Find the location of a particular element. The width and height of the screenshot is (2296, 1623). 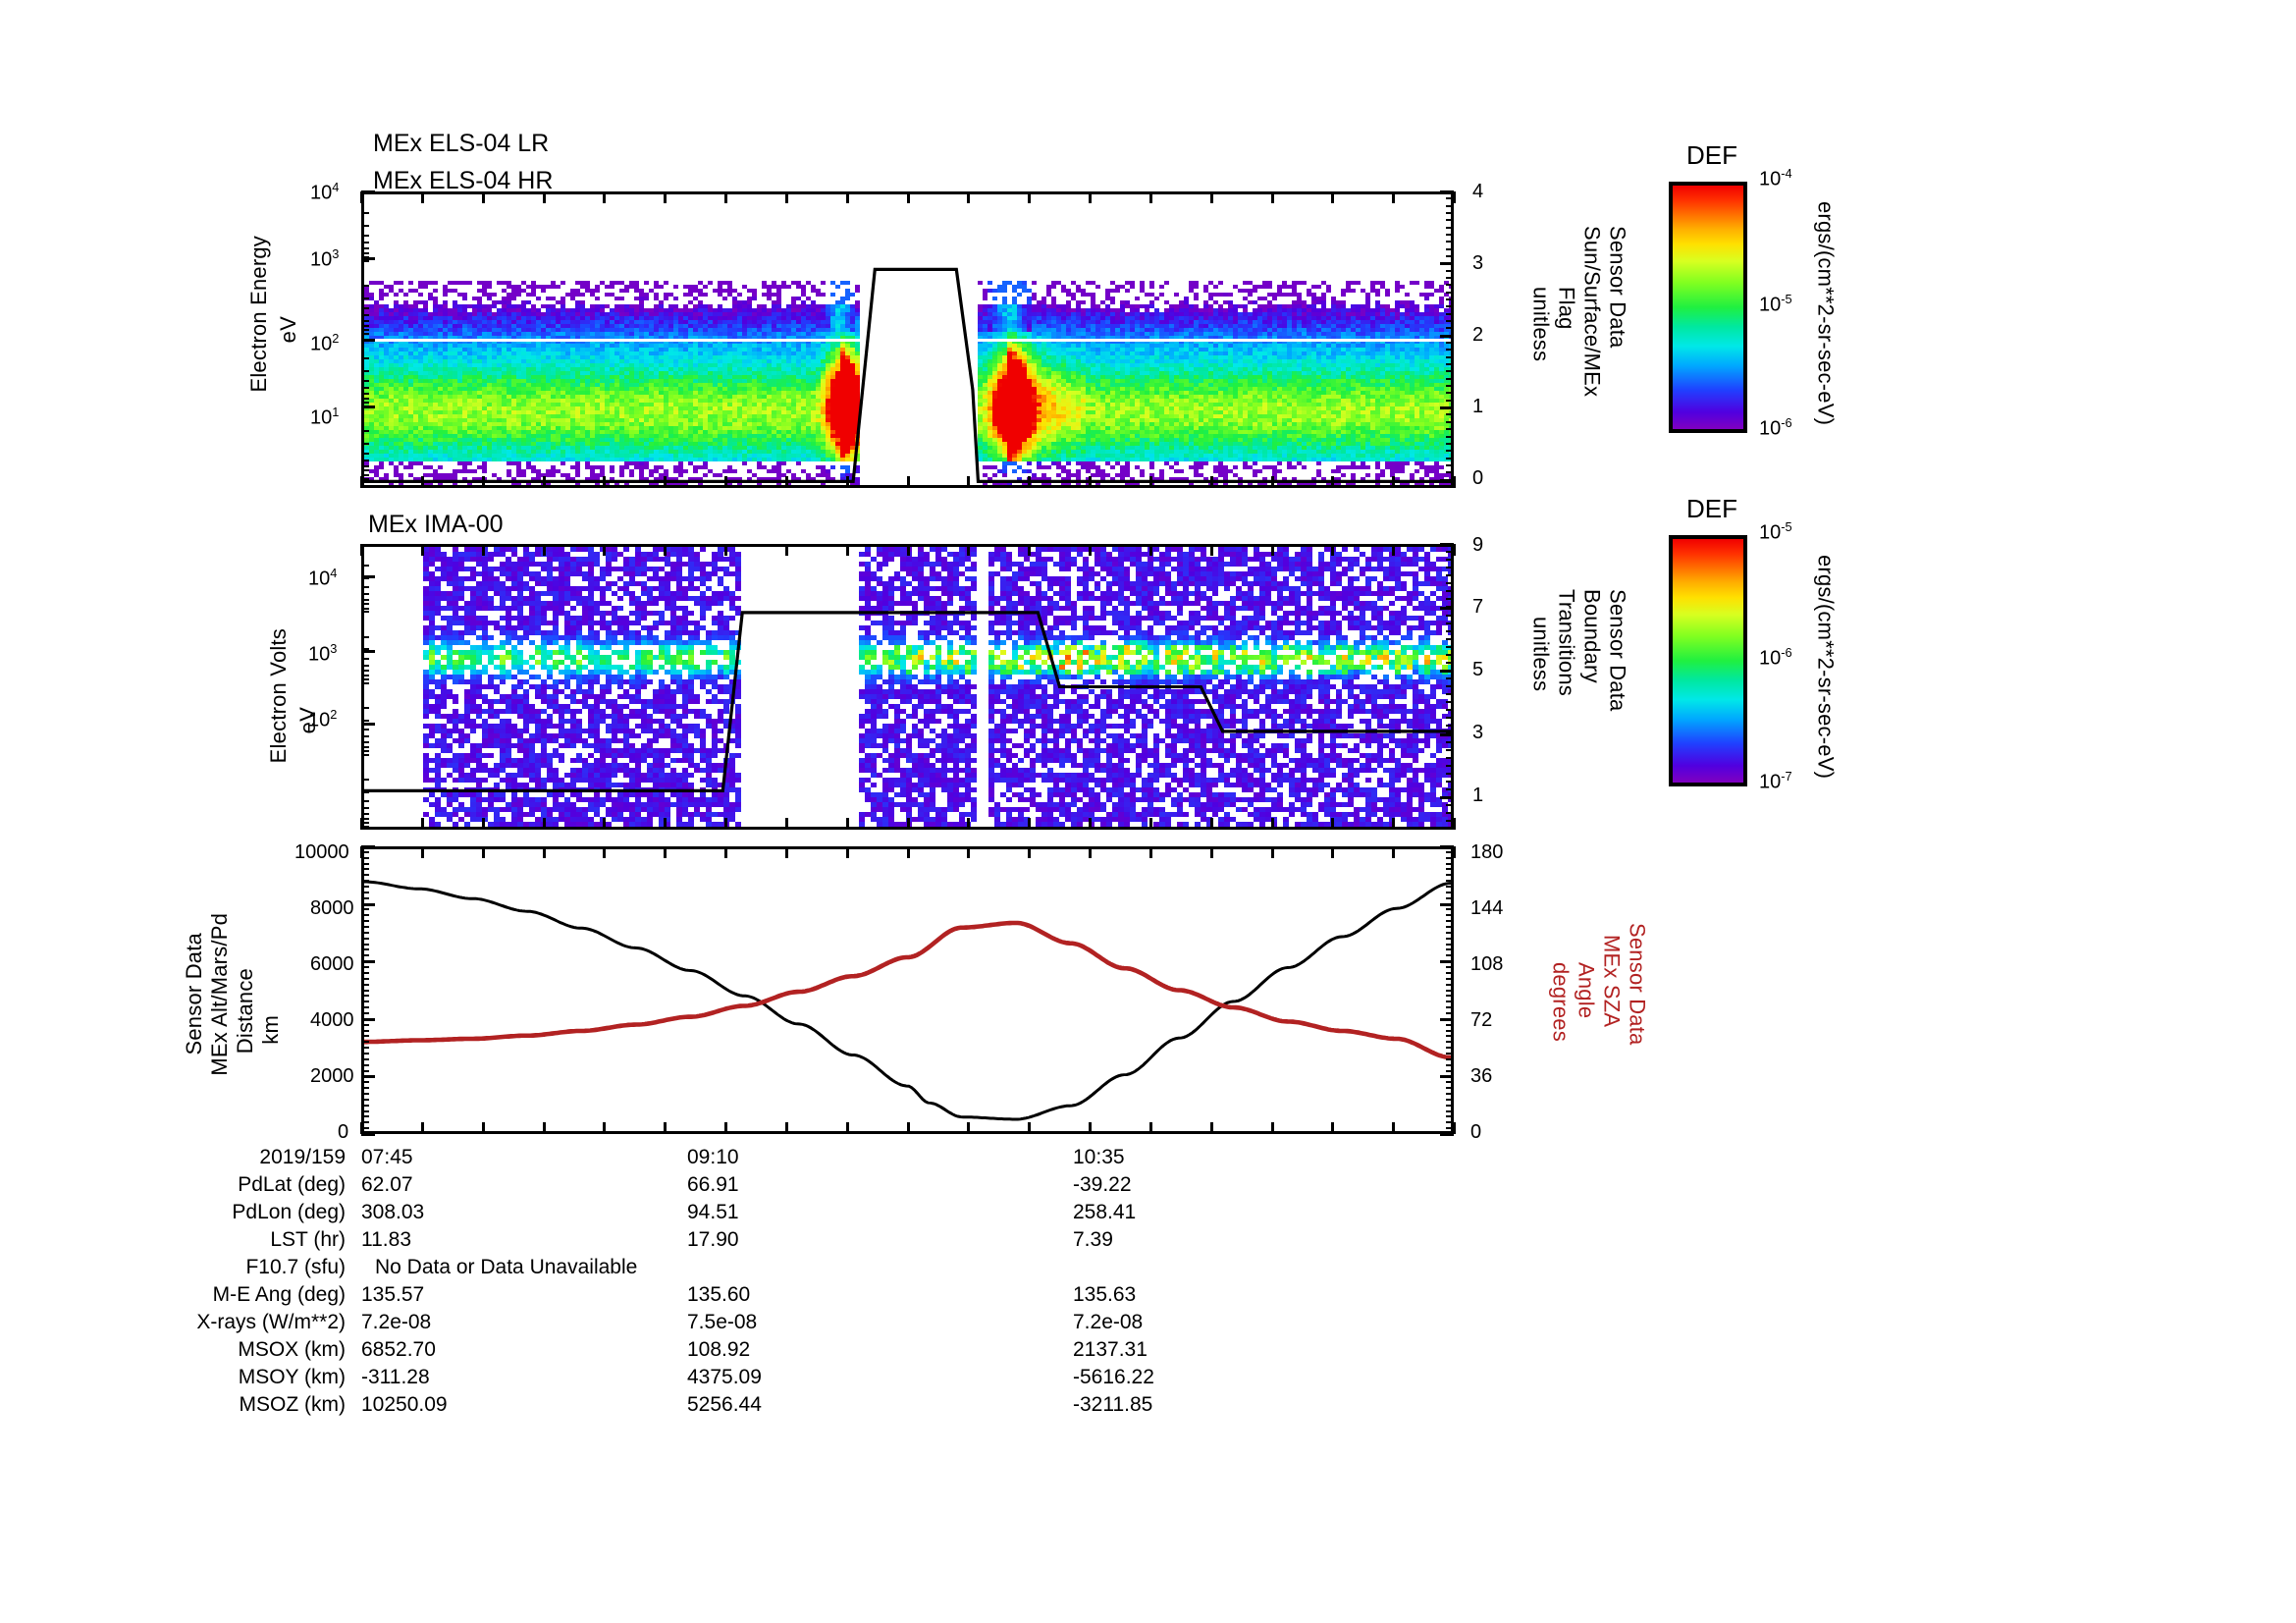

panel-ephemeris-ytick-8000: 8000 is located at coordinates (332, 908).